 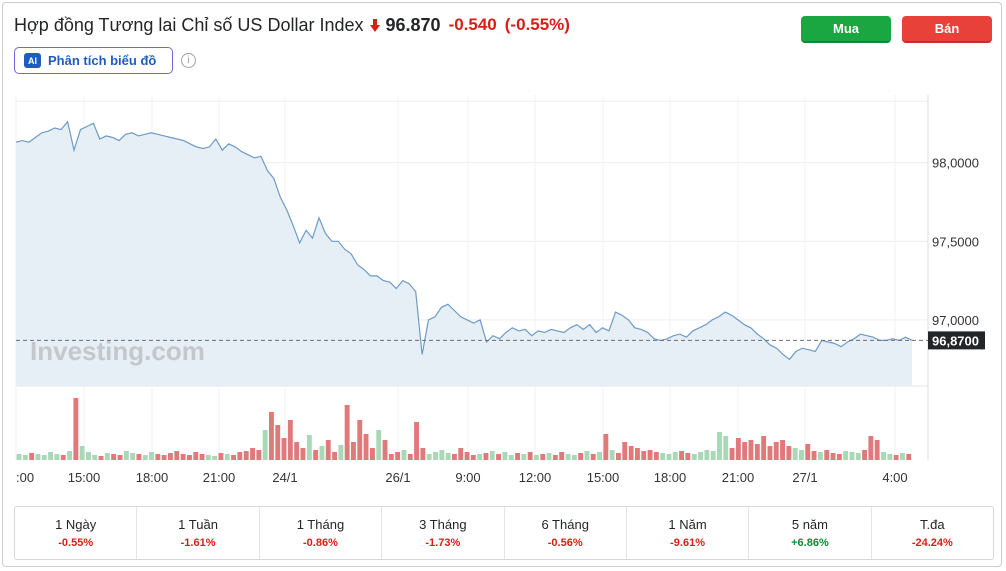 What do you see at coordinates (198, 524) in the screenshot?
I see `period-label: 1 Tuần` at bounding box center [198, 524].